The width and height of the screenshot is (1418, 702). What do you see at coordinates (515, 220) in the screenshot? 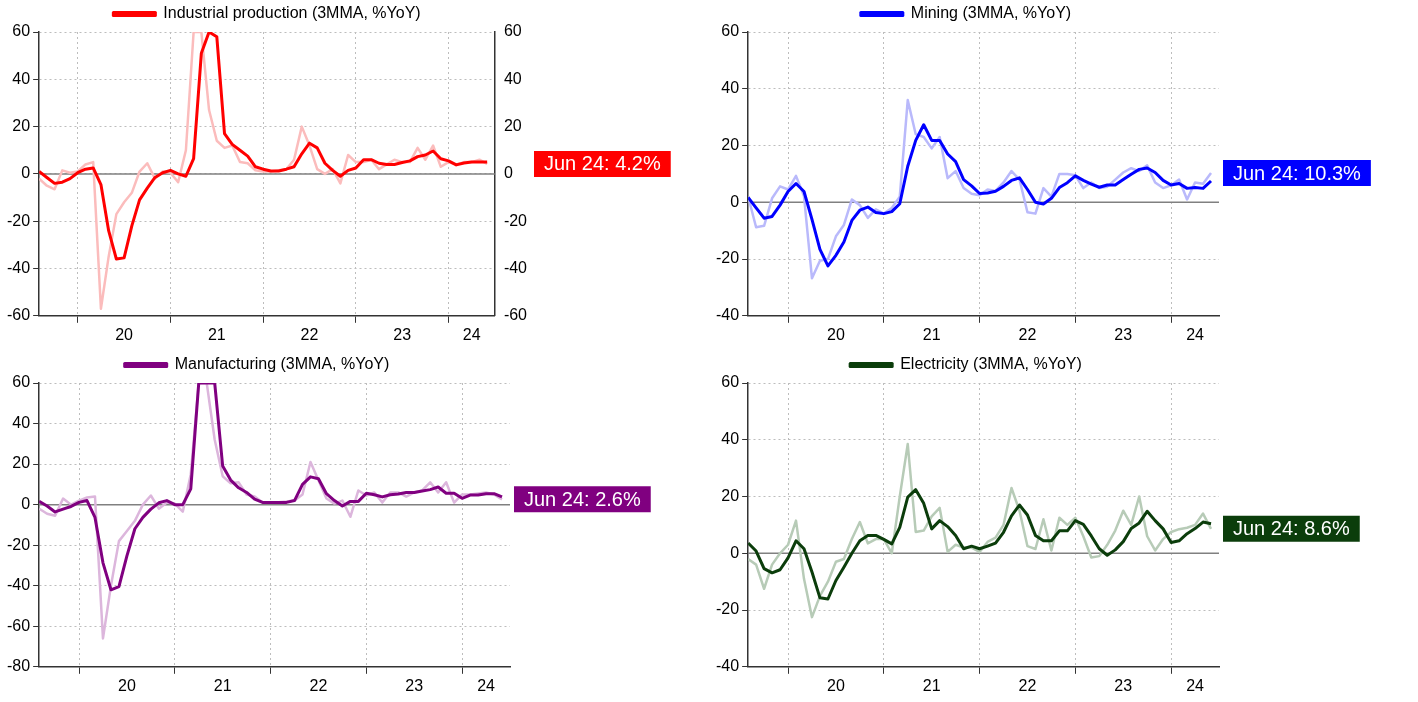
I see `y2-tick-label: -20` at bounding box center [515, 220].